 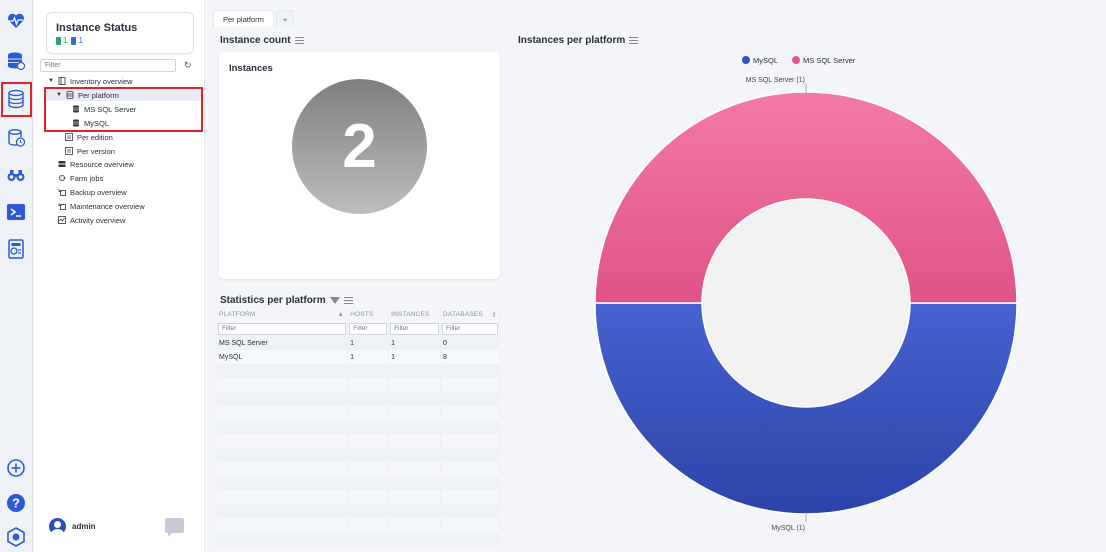 I want to click on help-icon: ?, so click(x=16, y=503).